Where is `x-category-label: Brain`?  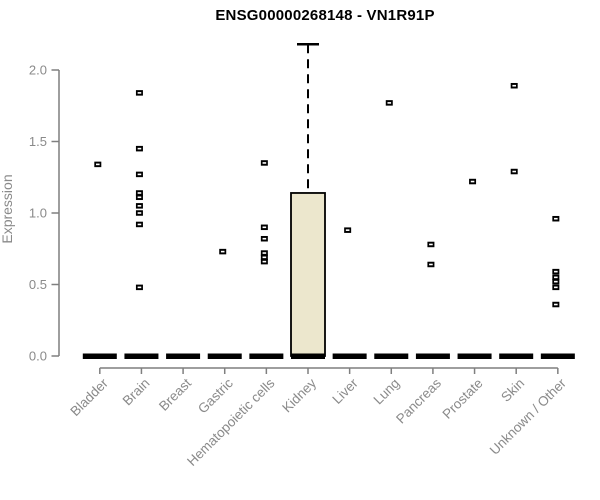 x-category-label: Brain is located at coordinates (136, 392).